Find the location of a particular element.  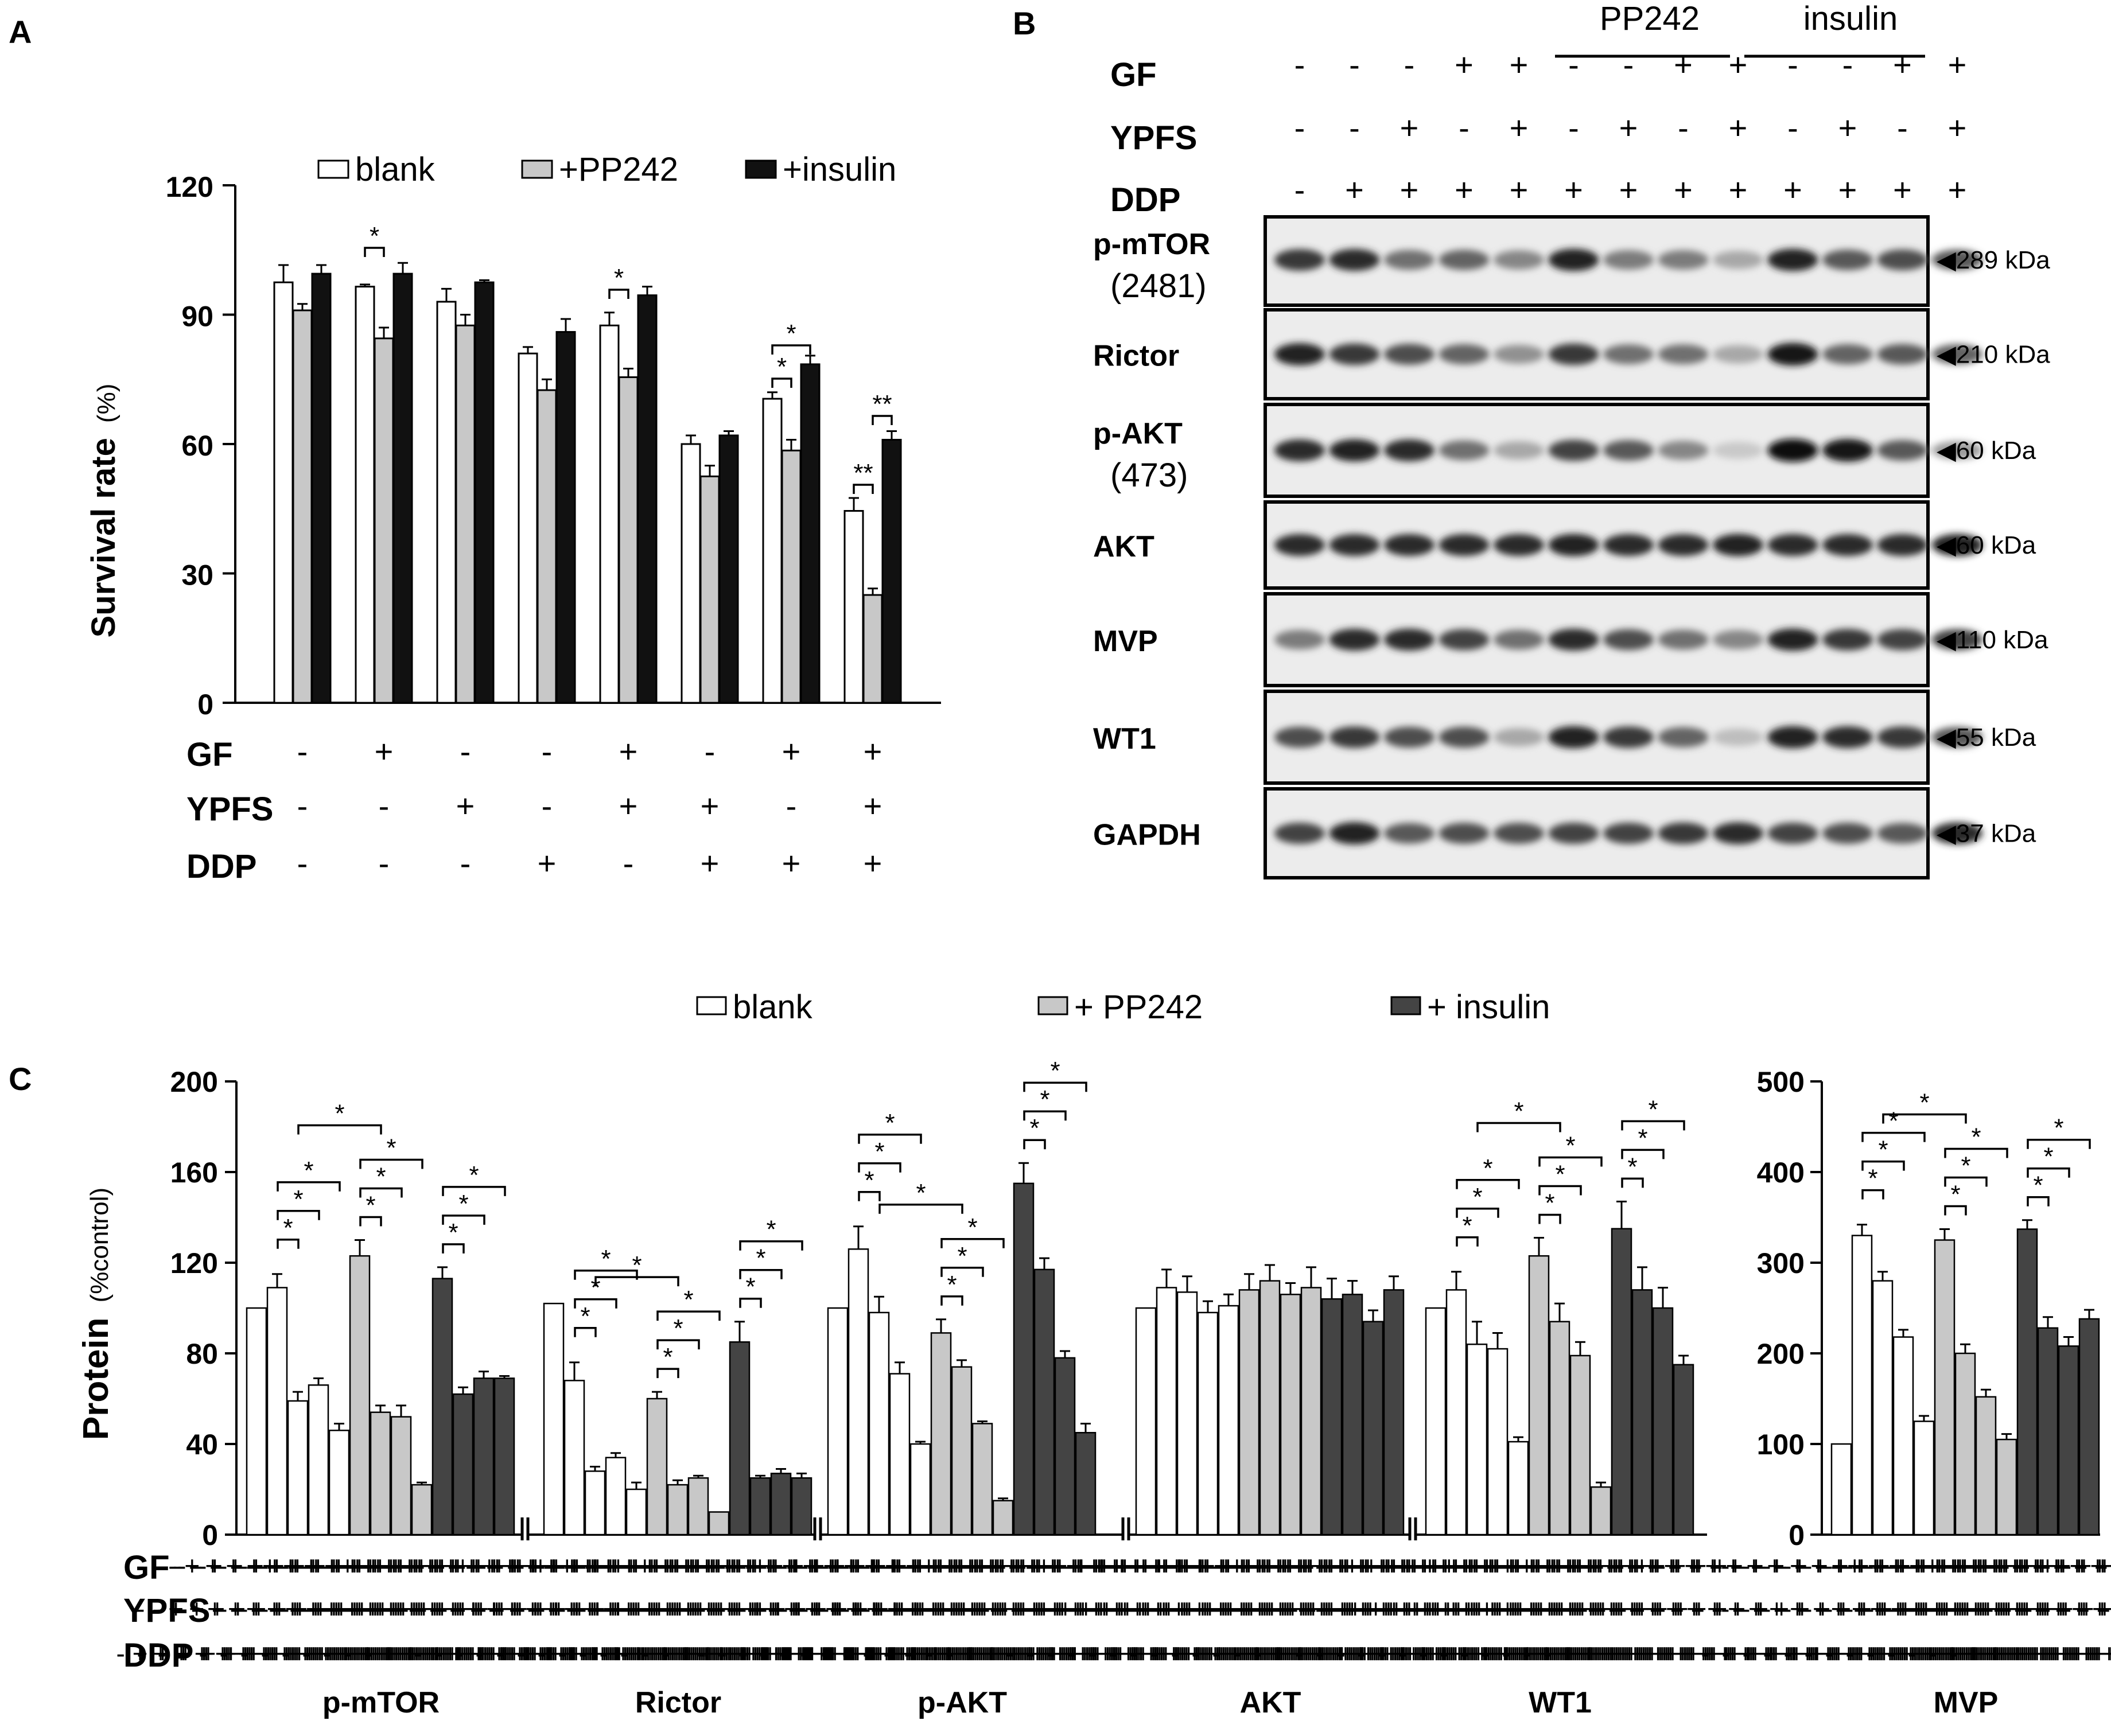

survival-row-label: YPFS is located at coordinates (230, 809).